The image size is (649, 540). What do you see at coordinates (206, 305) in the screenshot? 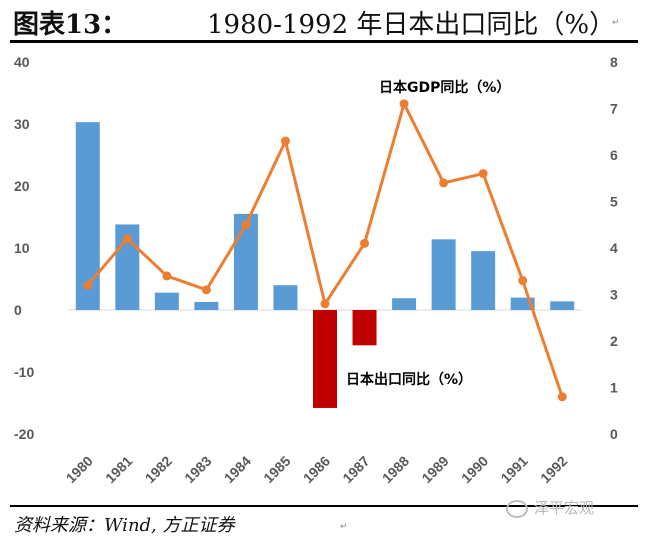
I see `bar-1983` at bounding box center [206, 305].